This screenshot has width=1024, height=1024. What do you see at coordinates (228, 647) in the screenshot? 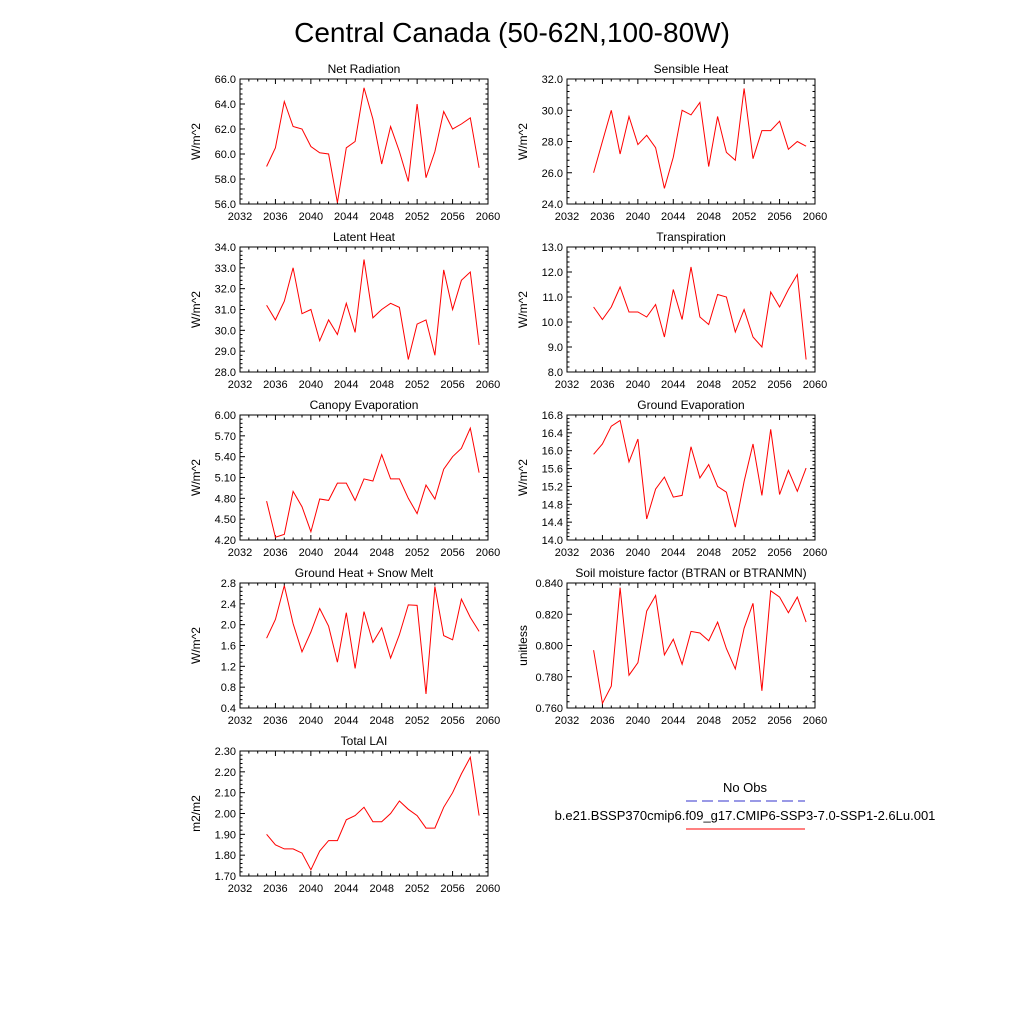
I see `y-tick-label: 1.6` at bounding box center [228, 647].